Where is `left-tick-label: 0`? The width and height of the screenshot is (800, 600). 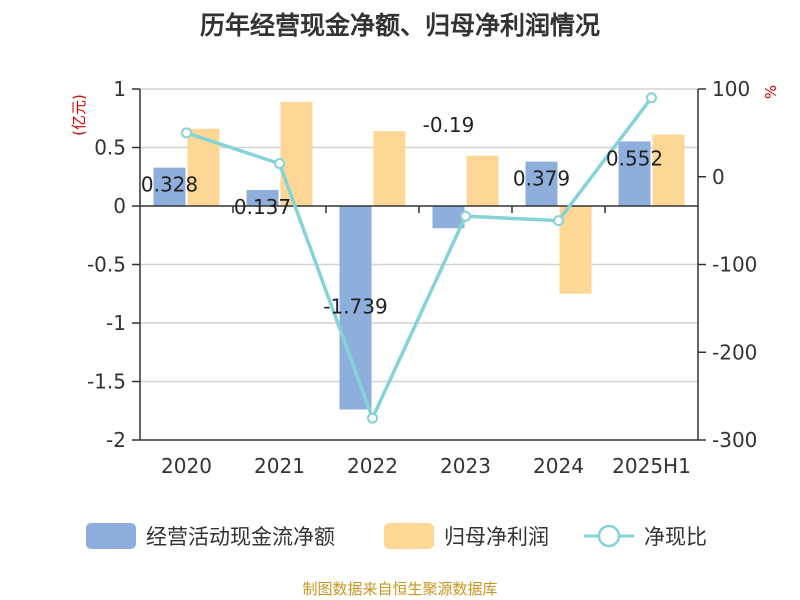 left-tick-label: 0 is located at coordinates (119, 206).